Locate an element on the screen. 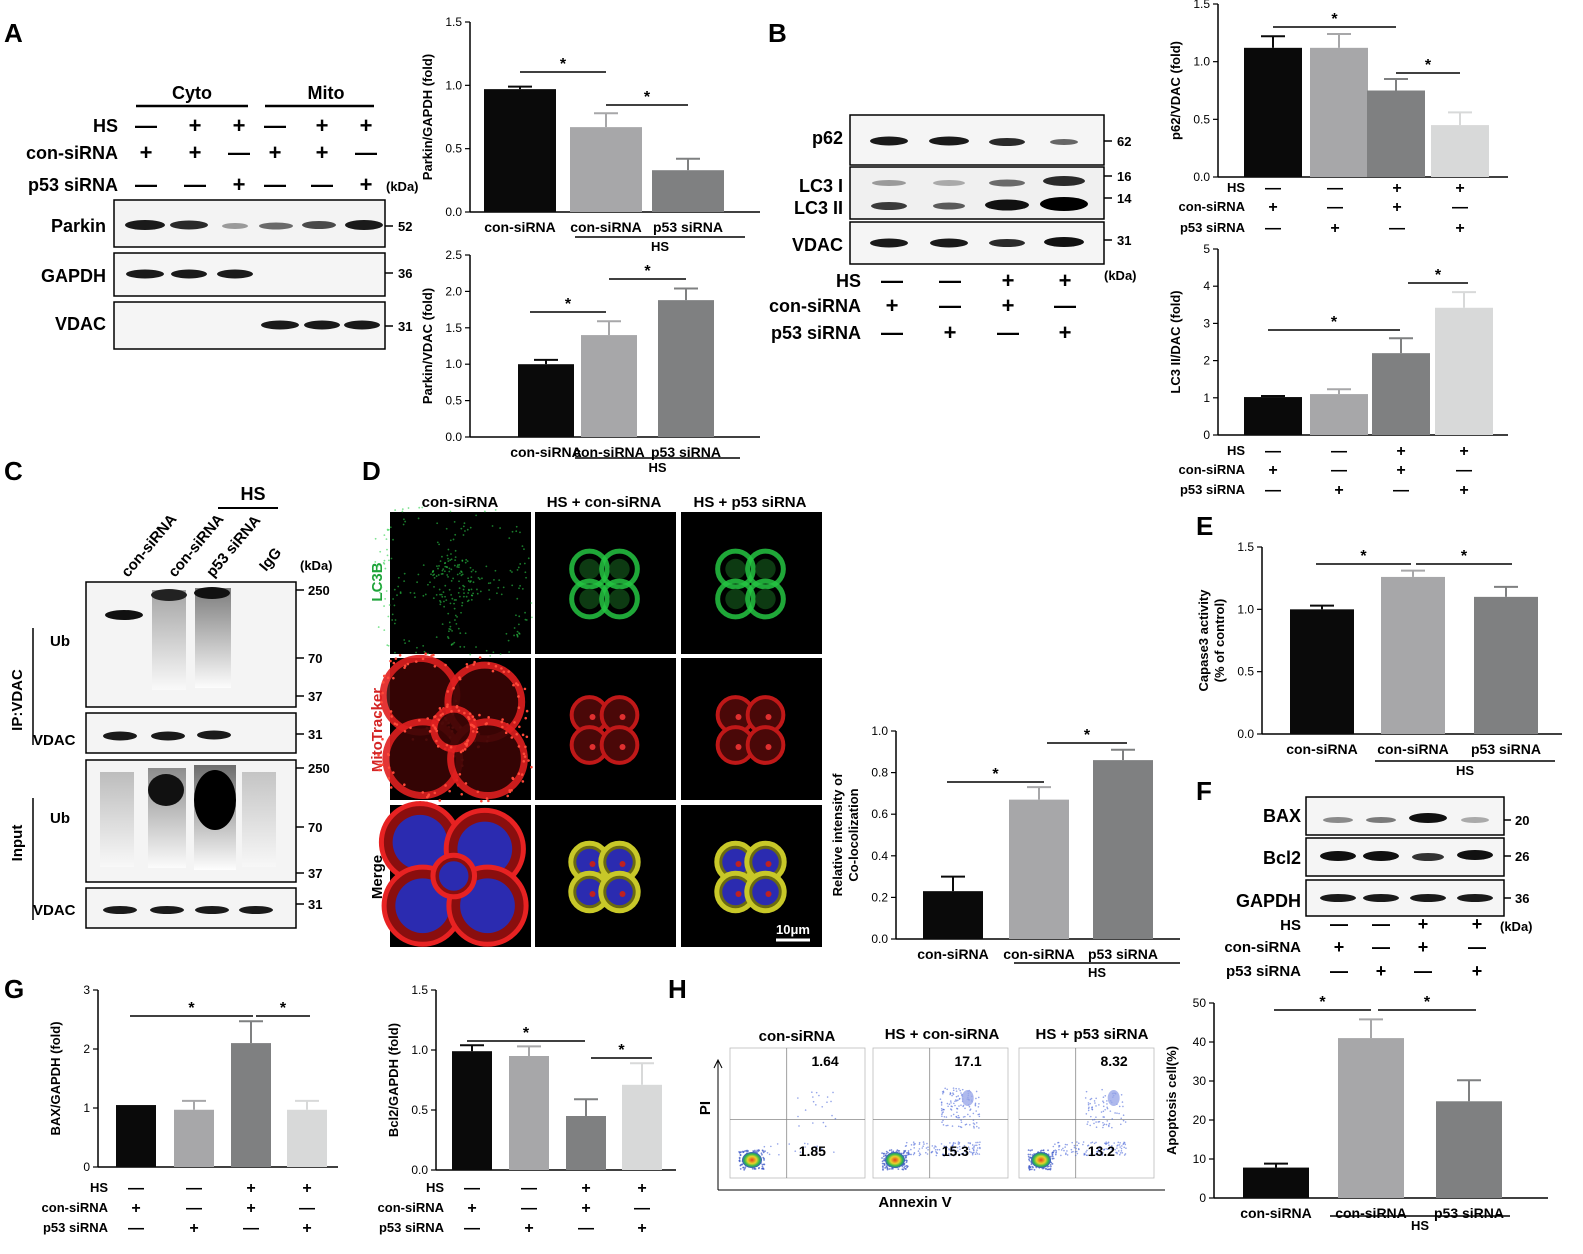 Image resolution: width=1583 pixels, height=1254 pixels. marker-52: 52 is located at coordinates (405, 226).